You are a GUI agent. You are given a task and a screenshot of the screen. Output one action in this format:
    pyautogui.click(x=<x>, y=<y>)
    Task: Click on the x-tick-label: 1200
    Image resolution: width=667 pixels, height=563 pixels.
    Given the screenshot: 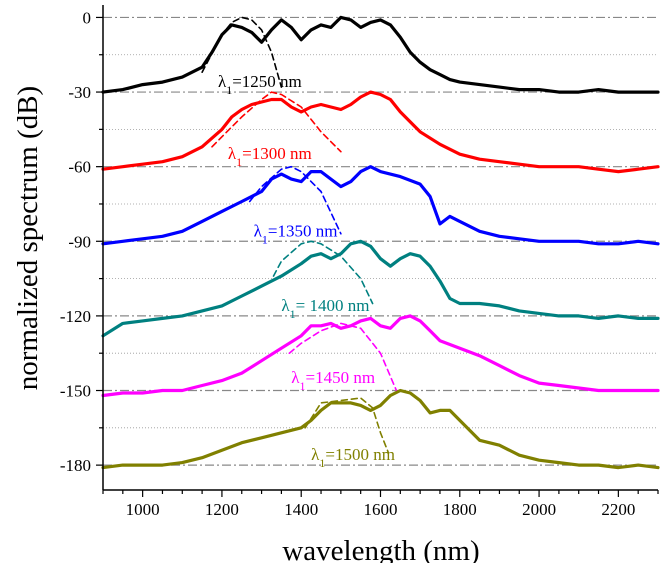 What is the action you would take?
    pyautogui.click(x=222, y=509)
    